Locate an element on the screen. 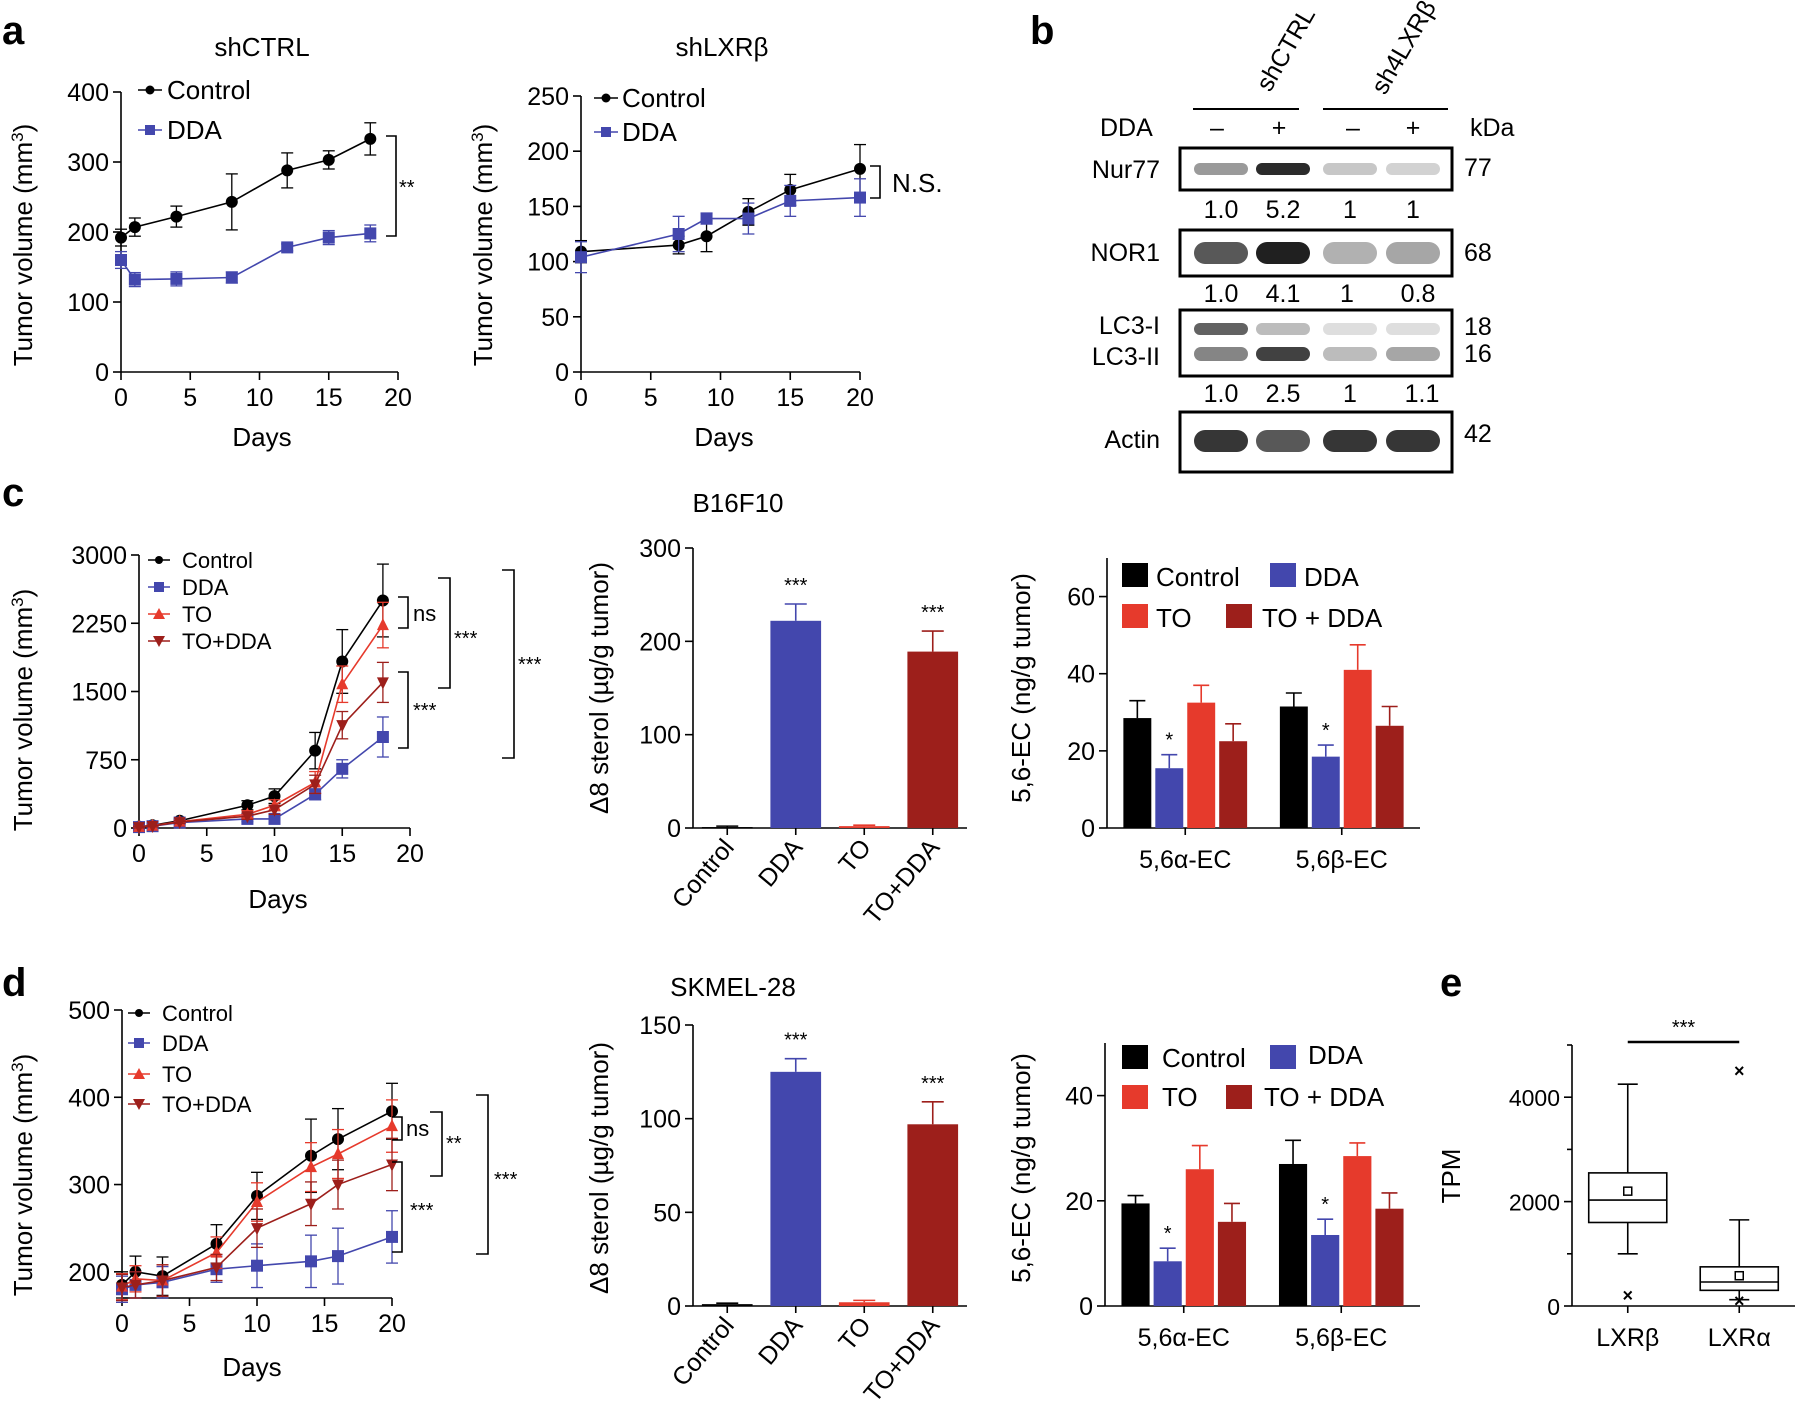 This screenshot has width=1816, height=1409. blot-sign-2: + is located at coordinates (1279, 128).